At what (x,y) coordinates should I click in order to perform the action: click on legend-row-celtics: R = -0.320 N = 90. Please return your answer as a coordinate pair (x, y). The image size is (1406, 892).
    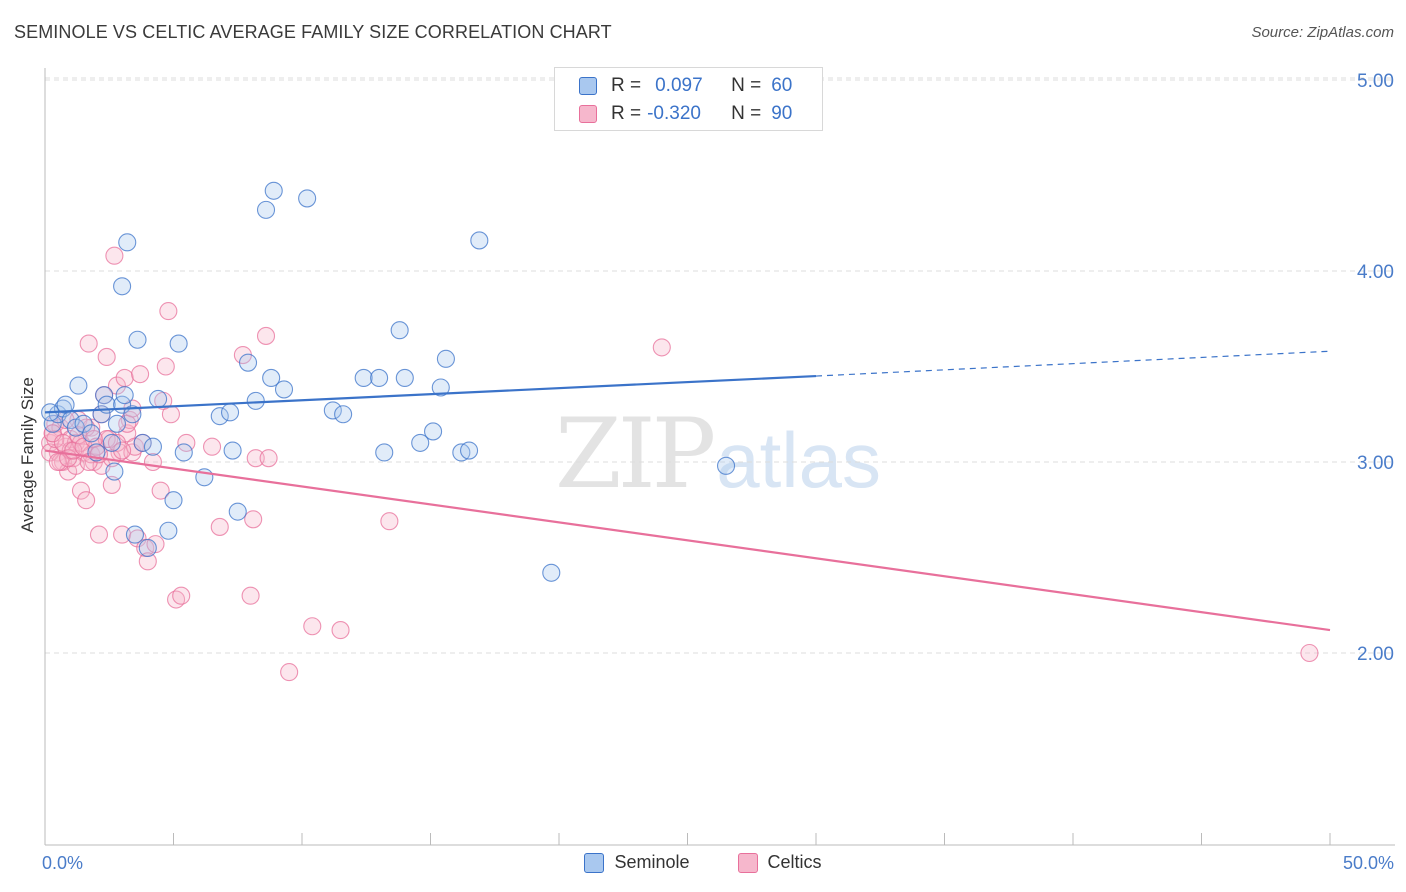
    Looking at the image, I should click on (685, 114).